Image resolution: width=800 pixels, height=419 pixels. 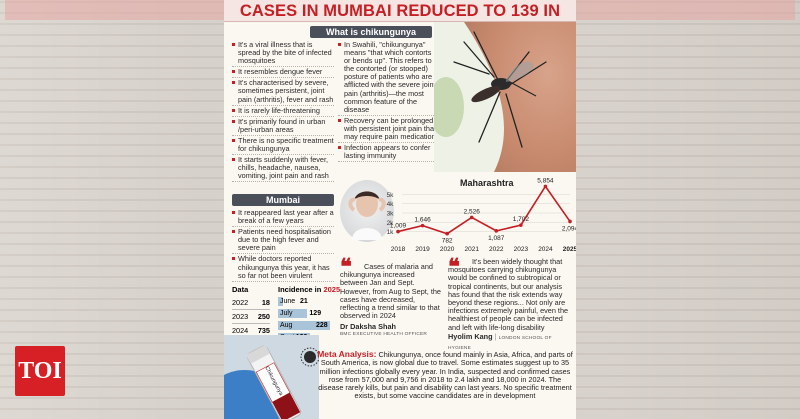 What do you see at coordinates (496, 238) in the screenshot?
I see `data-label: 1,087` at bounding box center [496, 238].